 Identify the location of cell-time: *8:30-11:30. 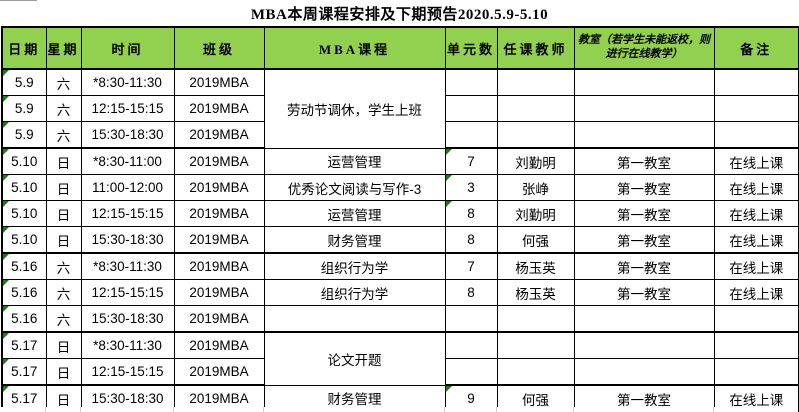
(127, 266).